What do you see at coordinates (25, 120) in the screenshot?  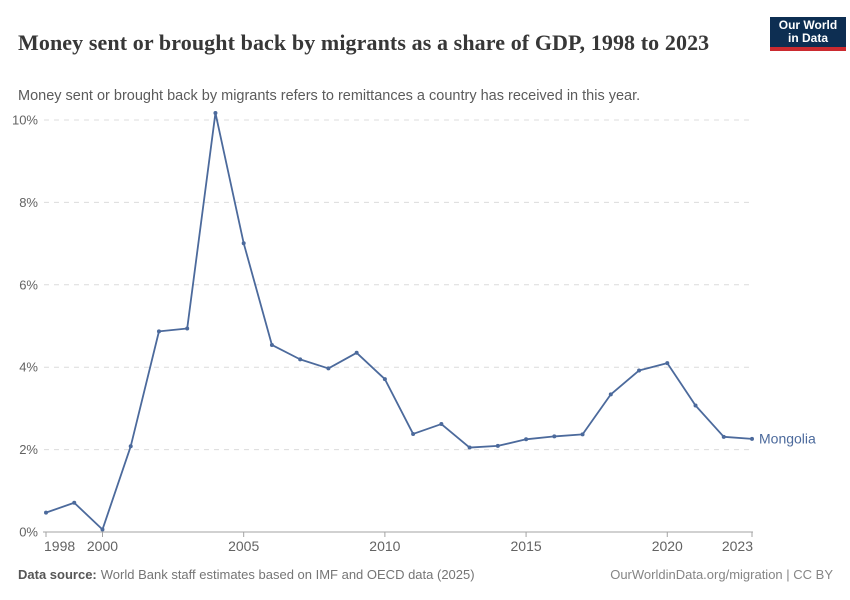 I see `y-tick-label: 10%` at bounding box center [25, 120].